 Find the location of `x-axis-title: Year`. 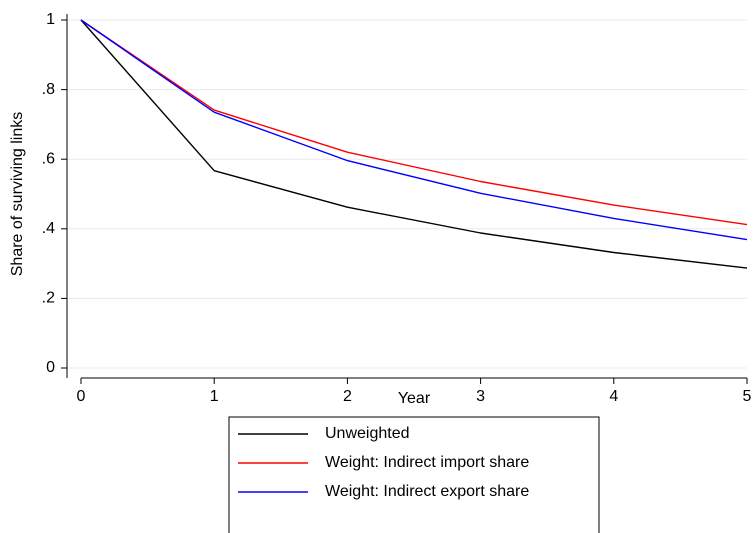

x-axis-title: Year is located at coordinates (414, 398).